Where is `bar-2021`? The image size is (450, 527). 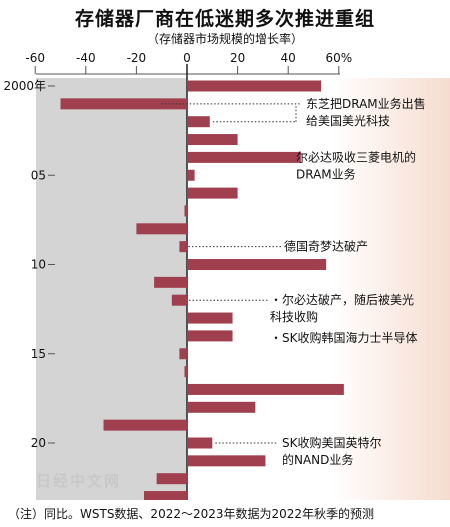 bar-2021 is located at coordinates (226, 461).